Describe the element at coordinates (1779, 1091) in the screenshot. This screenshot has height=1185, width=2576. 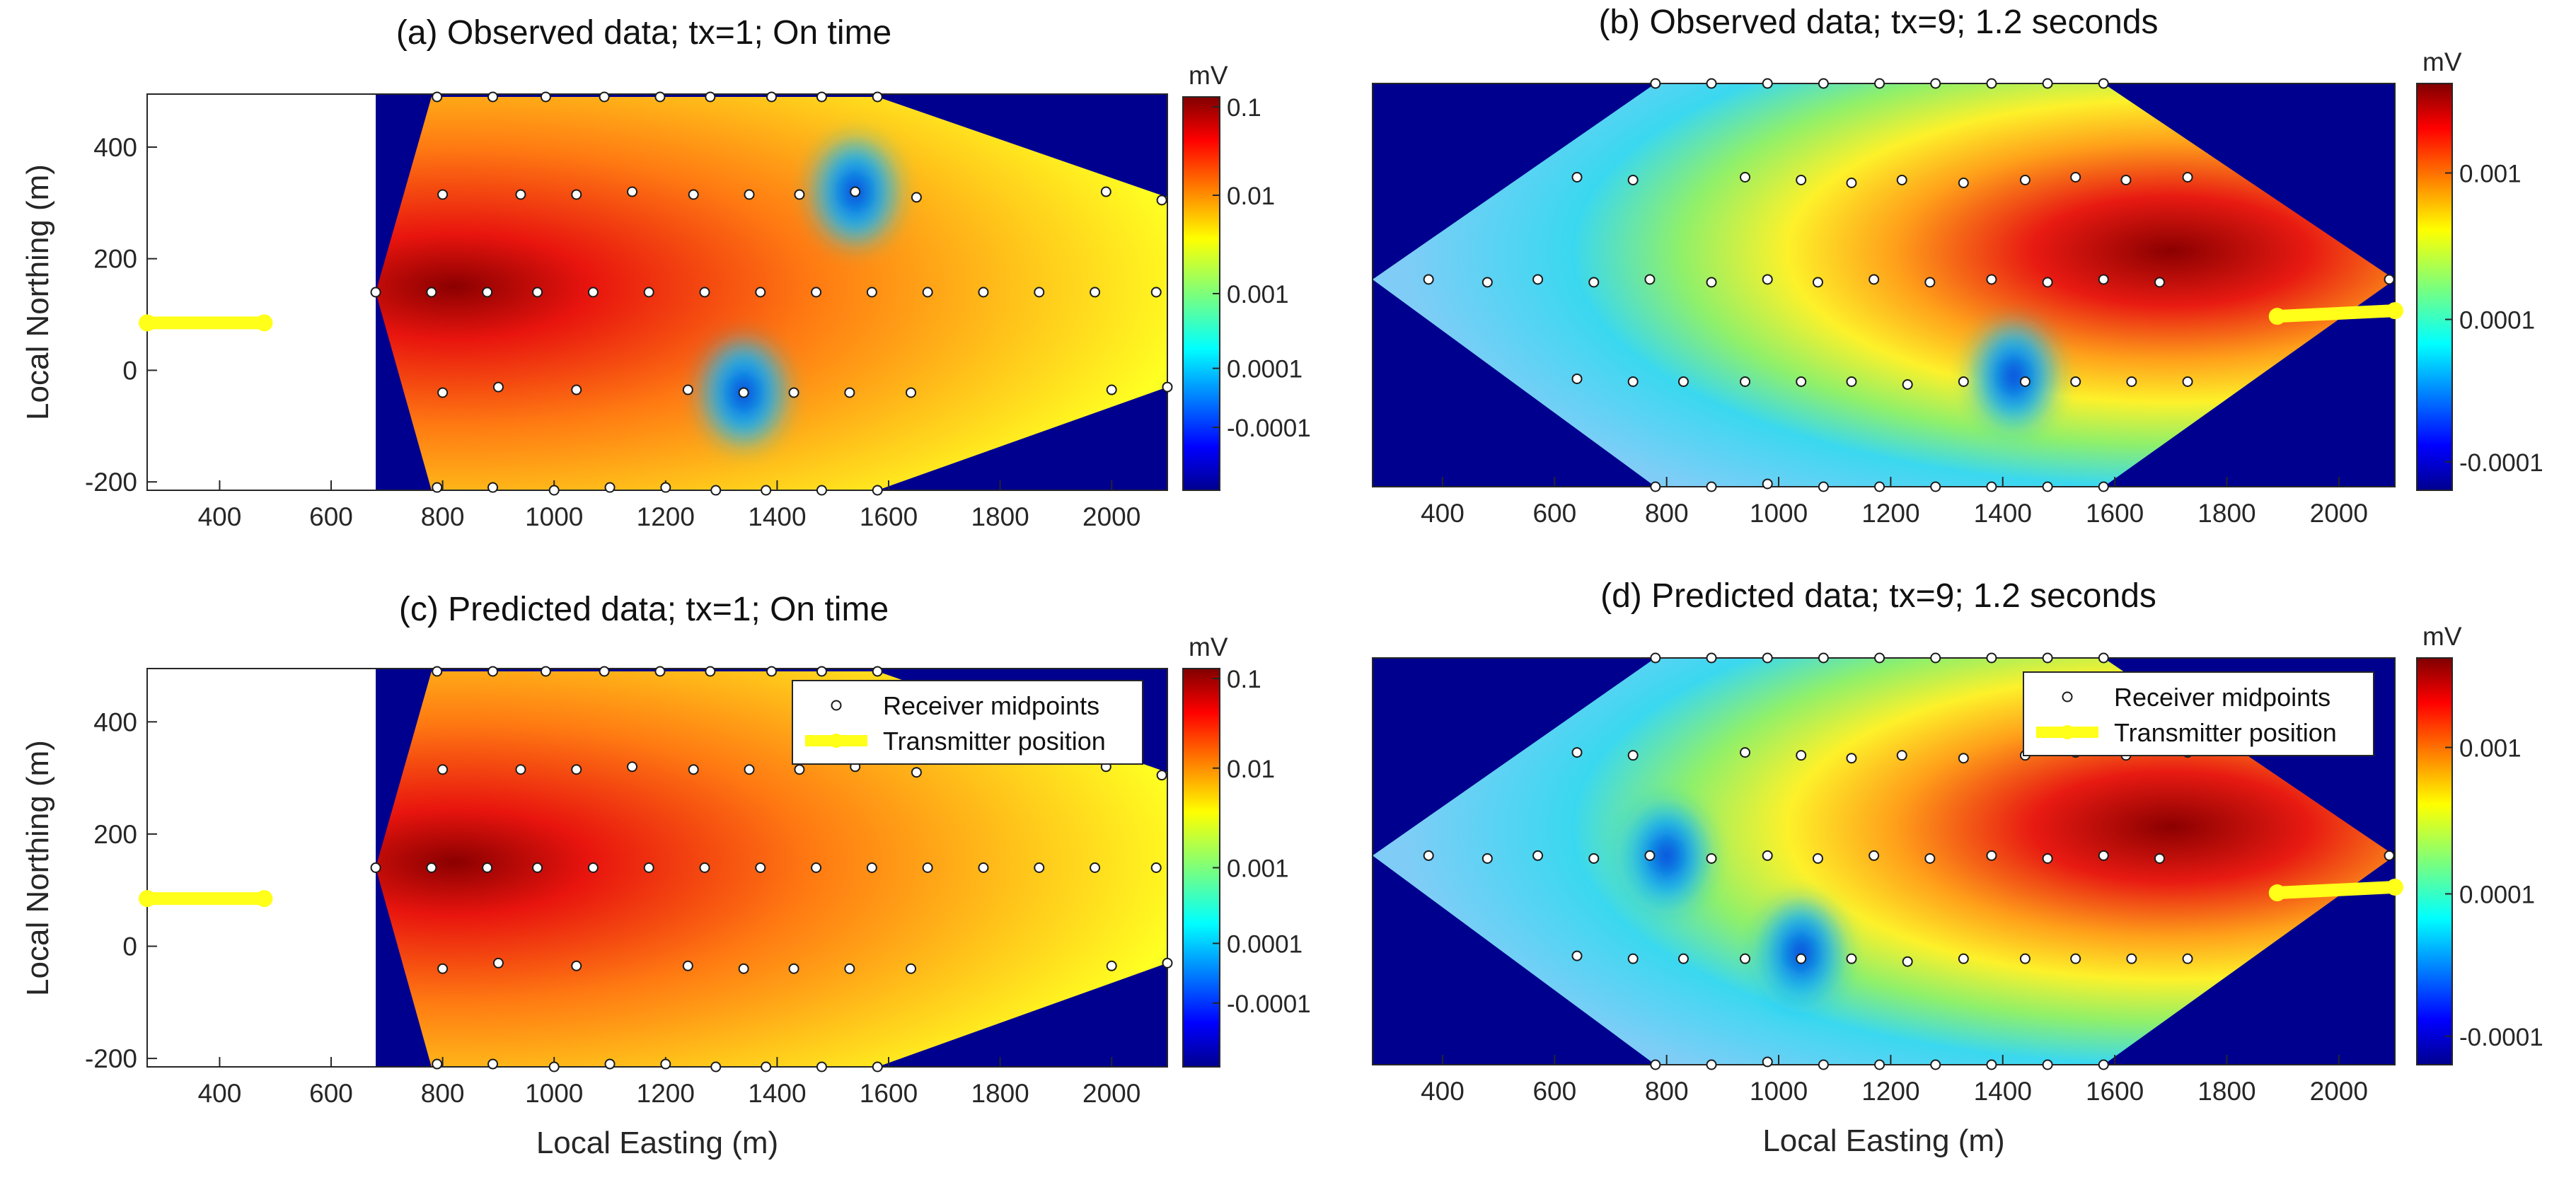
I see `x-tick-label: 1000` at that location.